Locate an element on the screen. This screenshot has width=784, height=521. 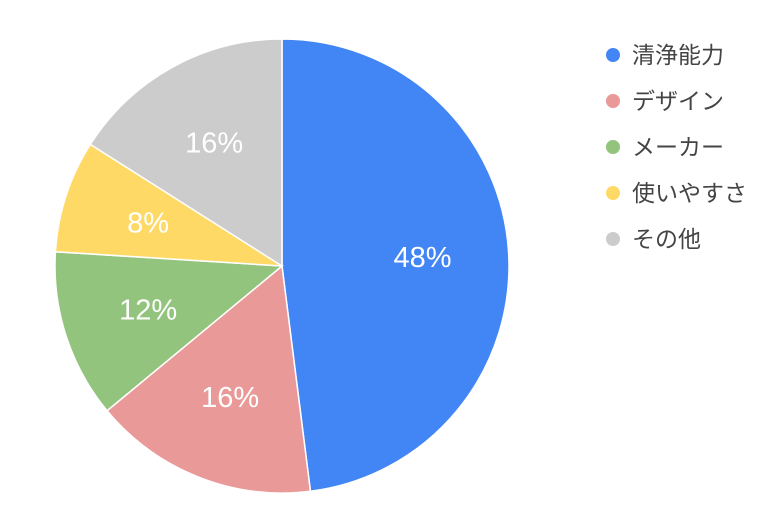
legend-label-4: 使いやすさ is located at coordinates (689, 194).